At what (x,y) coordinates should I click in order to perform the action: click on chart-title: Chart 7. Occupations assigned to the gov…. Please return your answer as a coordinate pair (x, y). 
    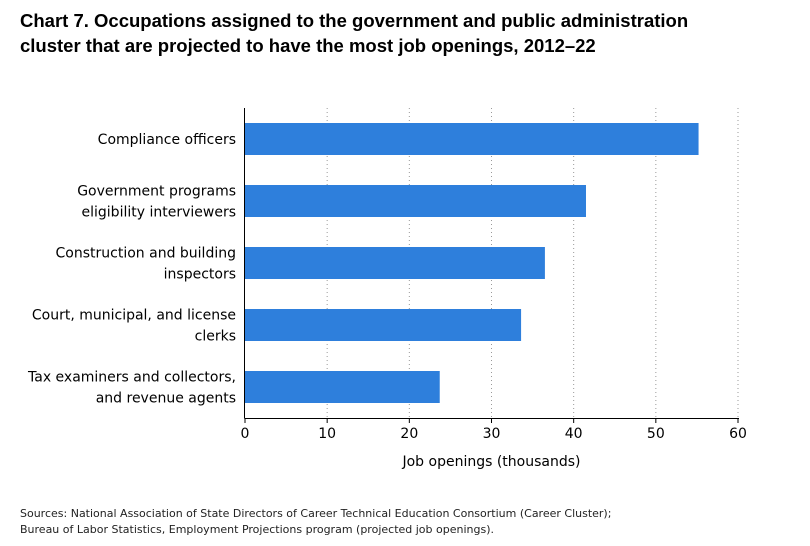
    Looking at the image, I should click on (410, 33).